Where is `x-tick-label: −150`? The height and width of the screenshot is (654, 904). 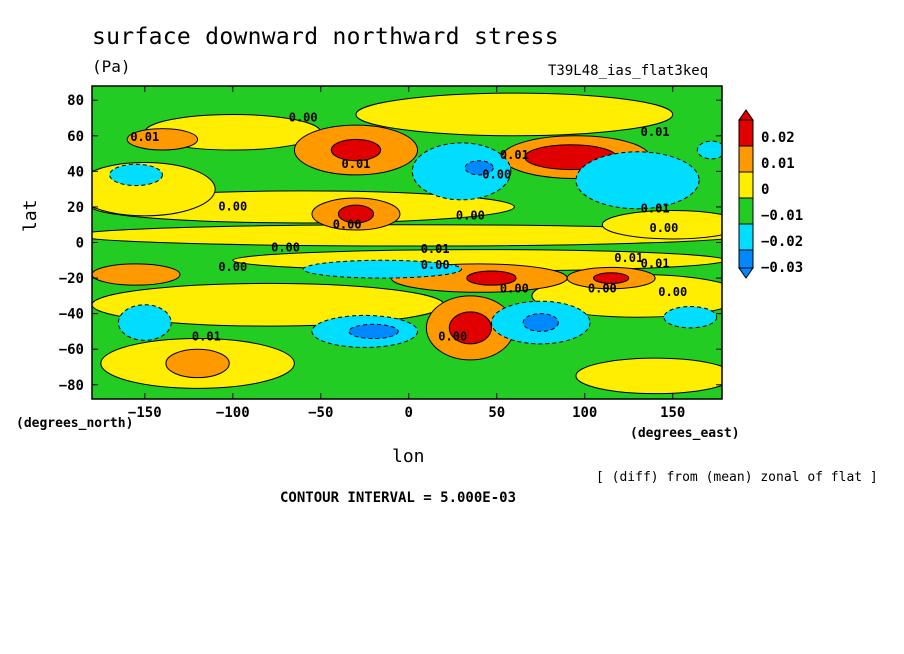
x-tick-label: −150 is located at coordinates (145, 413).